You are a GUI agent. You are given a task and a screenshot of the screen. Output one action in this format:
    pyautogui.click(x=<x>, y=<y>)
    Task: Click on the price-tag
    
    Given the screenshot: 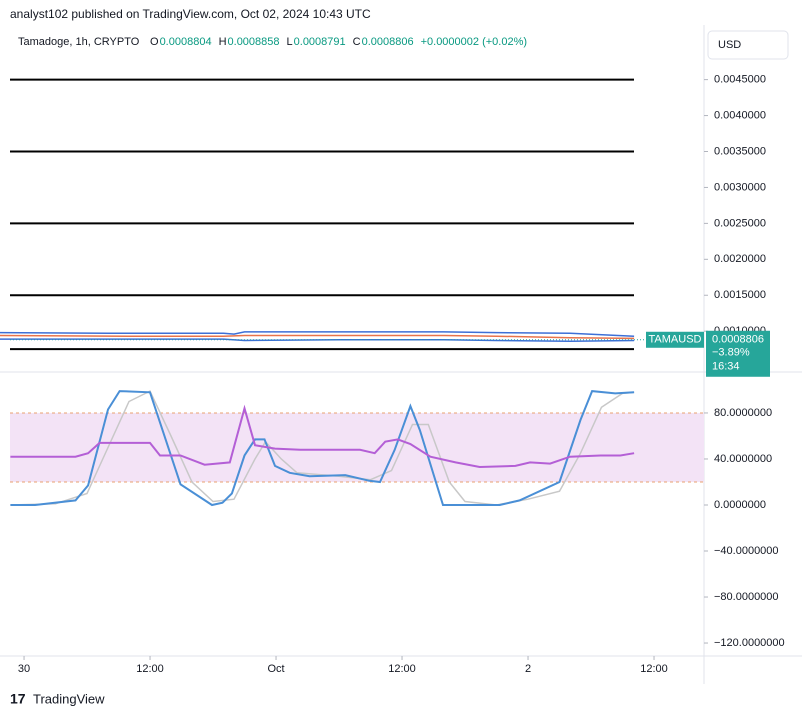 What is the action you would take?
    pyautogui.click(x=738, y=353)
    